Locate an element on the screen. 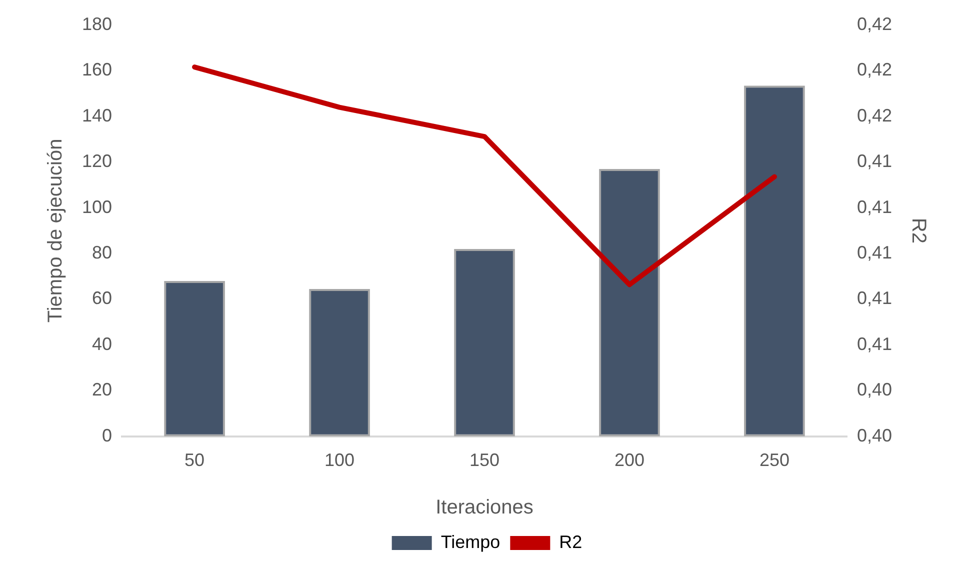 The image size is (954, 582). x-axis-title: Iteraciones is located at coordinates (485, 507).